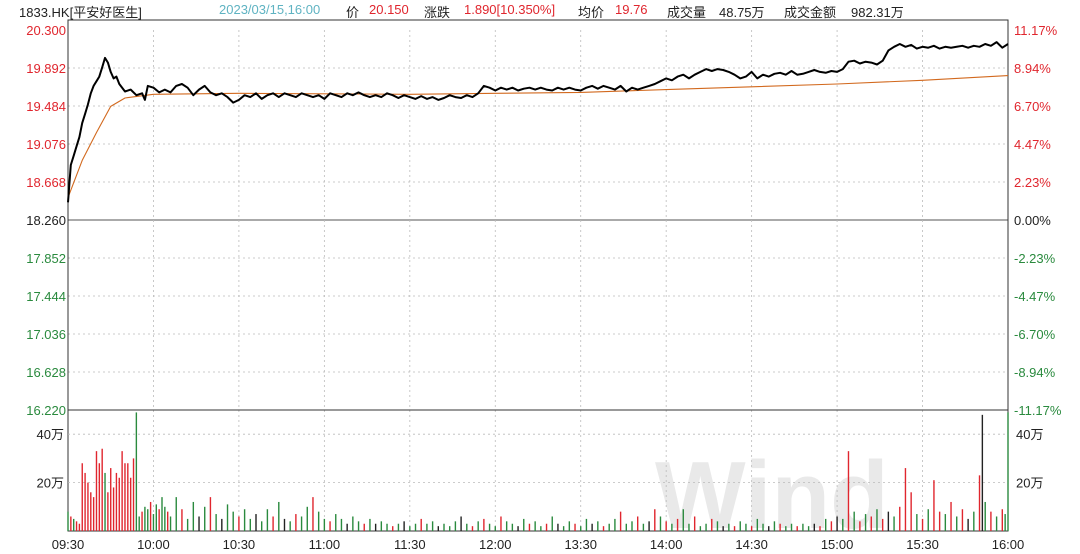 The height and width of the screenshot is (554, 1080). I want to click on left-tick-label: 19.076, so click(46, 144).